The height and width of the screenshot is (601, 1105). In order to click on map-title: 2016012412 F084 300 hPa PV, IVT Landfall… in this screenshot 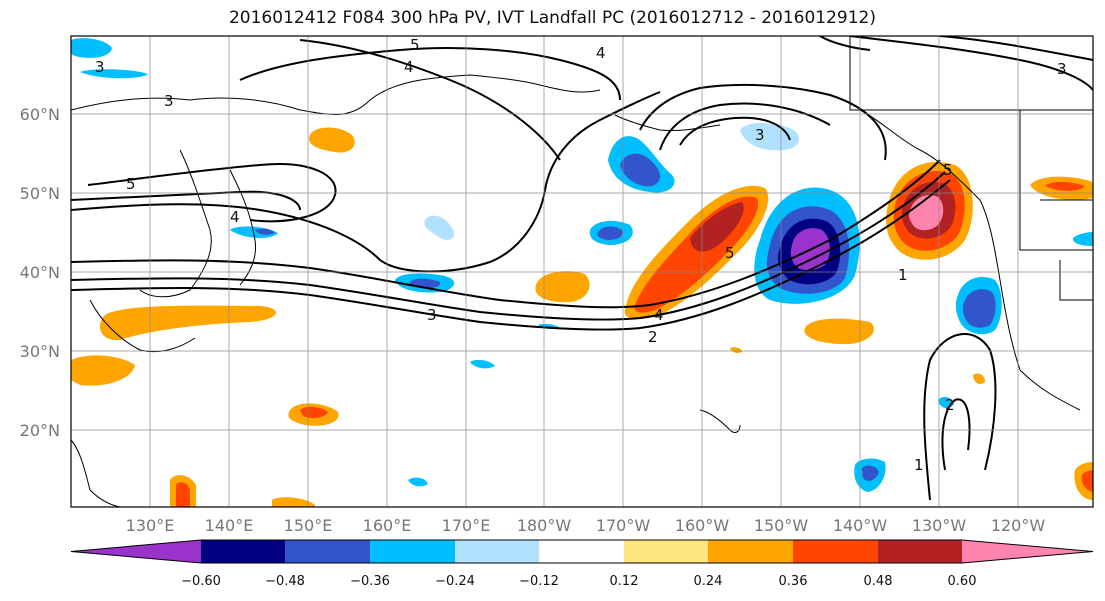, I will do `click(552, 18)`.